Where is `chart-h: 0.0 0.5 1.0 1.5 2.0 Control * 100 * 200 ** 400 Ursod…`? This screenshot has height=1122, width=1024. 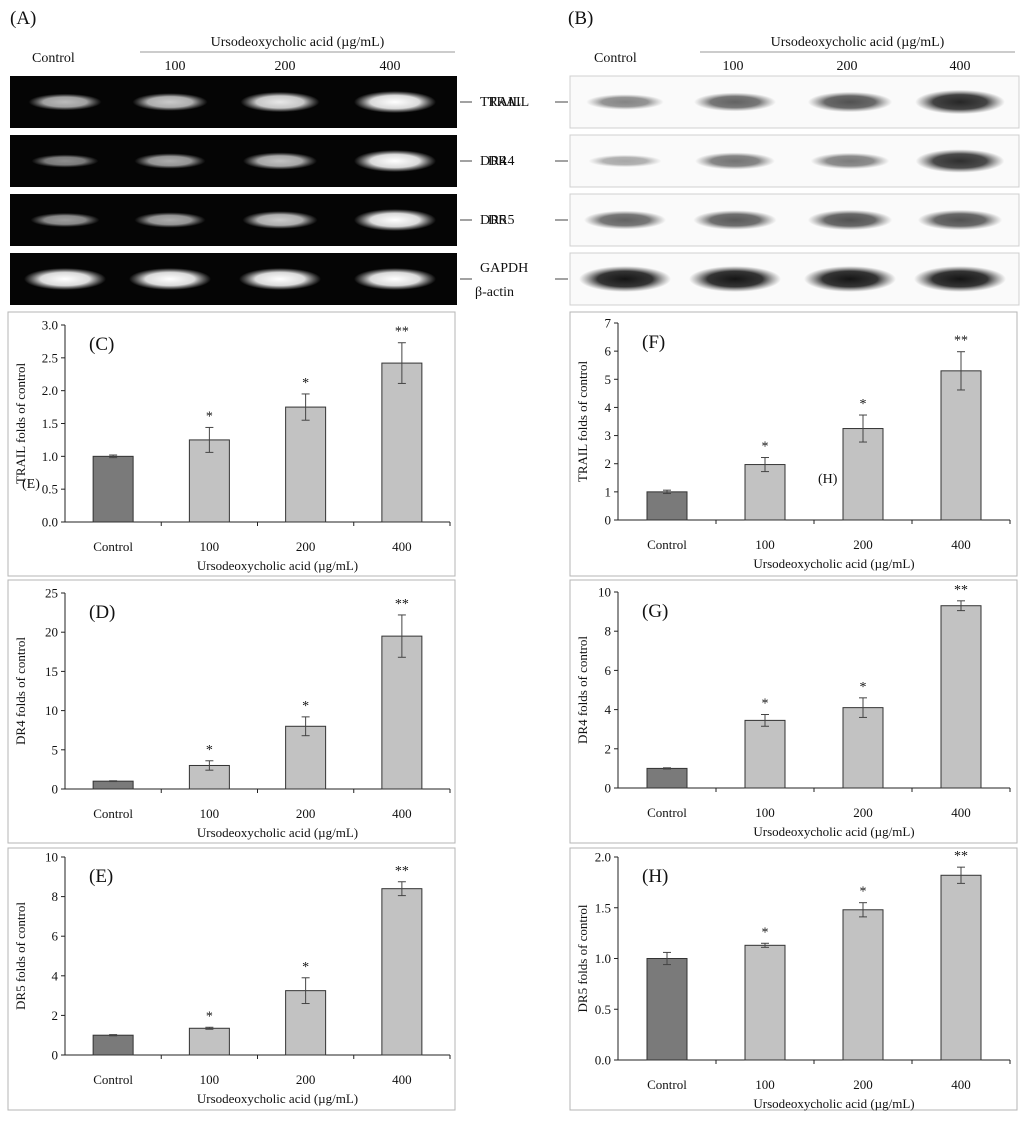
chart-h: 0.0 0.5 1.0 1.5 2.0 Control * 100 * 200 ** 400 Ursod… is located at coordinates (793, 979).